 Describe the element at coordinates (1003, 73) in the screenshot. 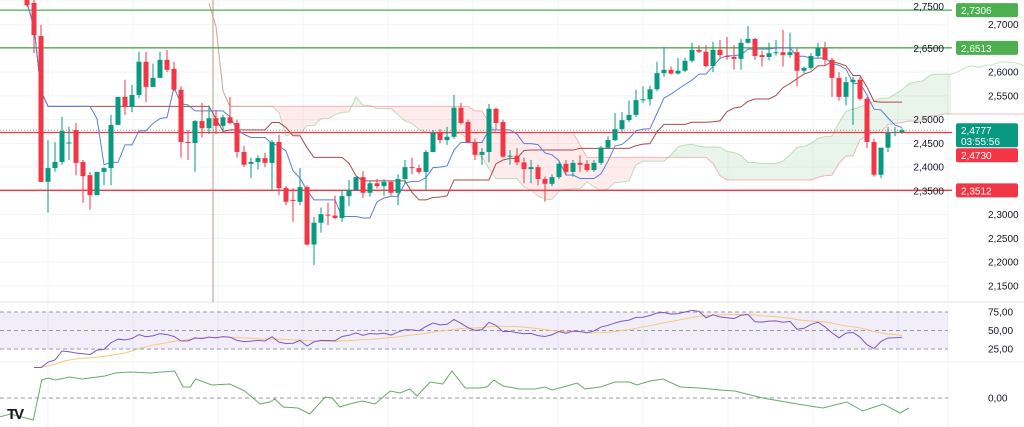

I see `price-tick-label: 2,6000` at that location.